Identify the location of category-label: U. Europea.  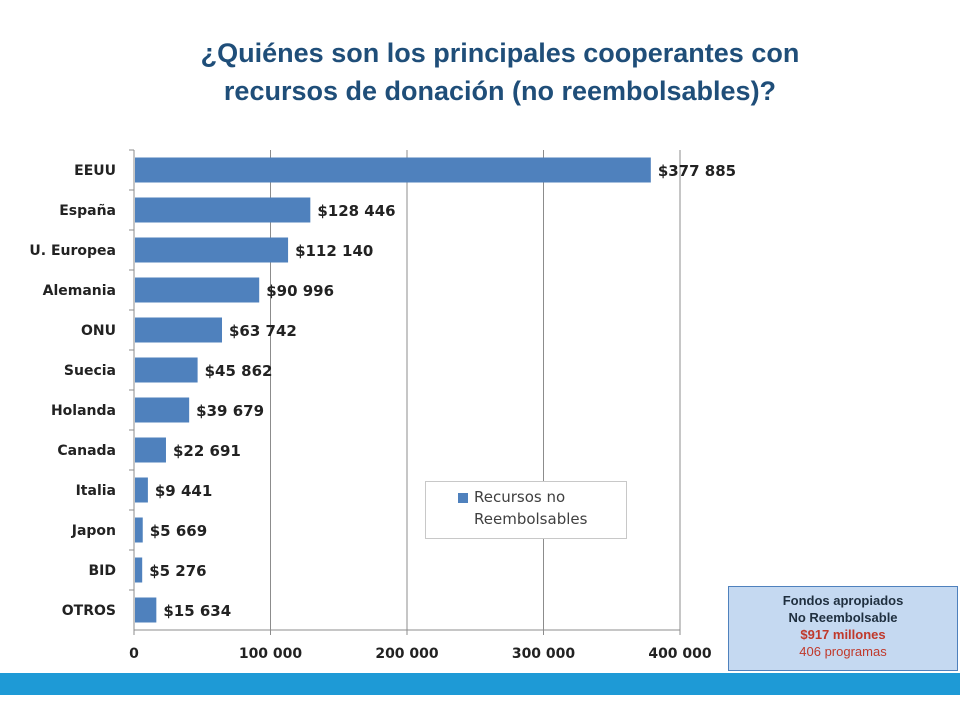
(72, 251).